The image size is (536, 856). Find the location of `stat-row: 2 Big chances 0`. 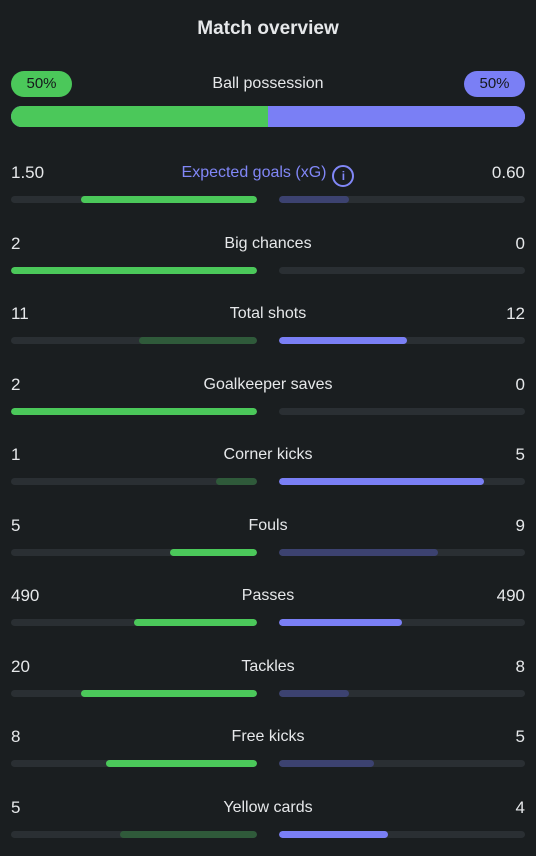

stat-row: 2 Big chances 0 is located at coordinates (268, 255).